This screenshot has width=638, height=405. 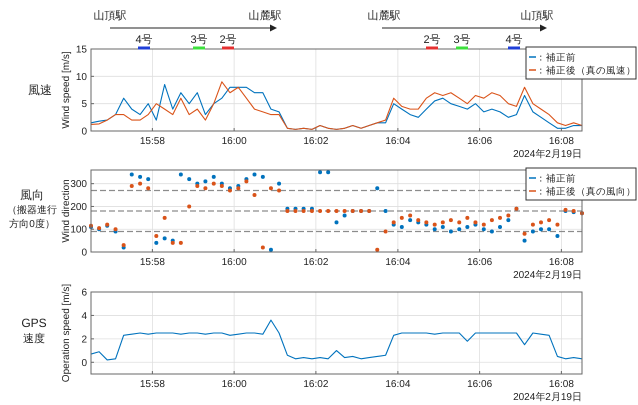 I want to click on text: GPS, so click(x=34, y=323).